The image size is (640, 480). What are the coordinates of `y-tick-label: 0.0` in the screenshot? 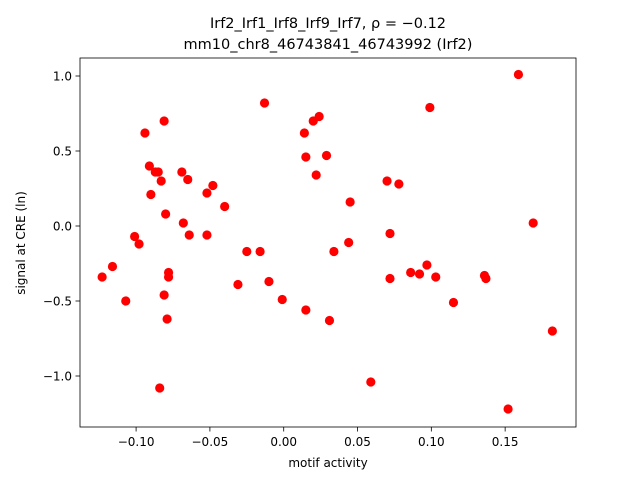 It's located at (62, 226).